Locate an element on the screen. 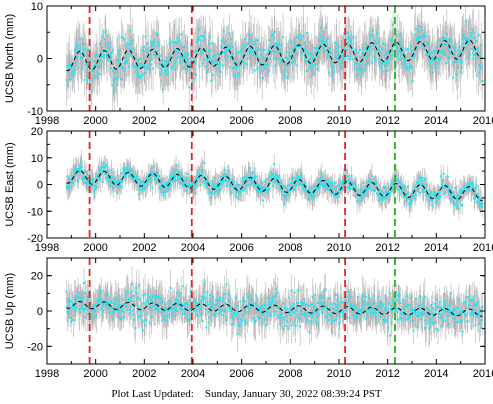 This screenshot has width=493, height=404. x-tick-label: 2010 is located at coordinates (339, 248).